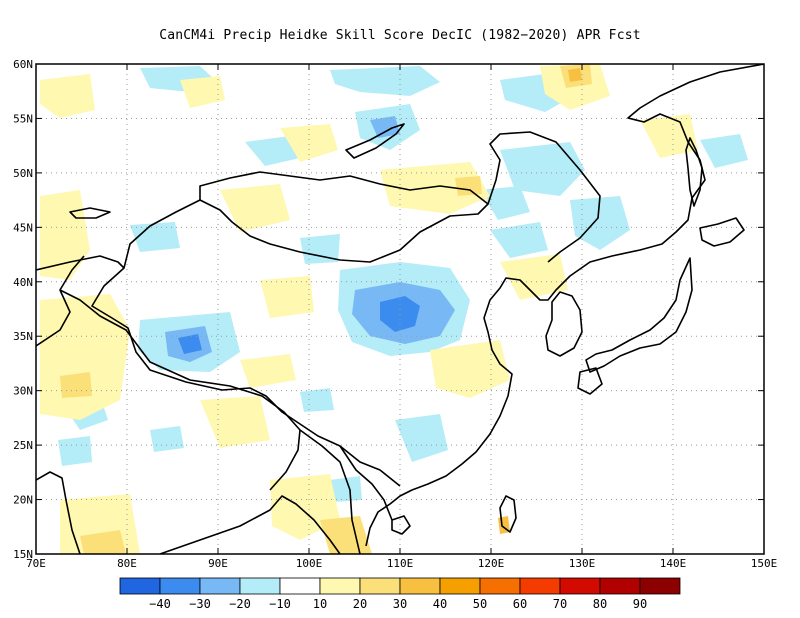 This screenshot has width=800, height=618. Describe the element at coordinates (218, 563) in the screenshot. I see `lon-tick-label: 90E` at that location.